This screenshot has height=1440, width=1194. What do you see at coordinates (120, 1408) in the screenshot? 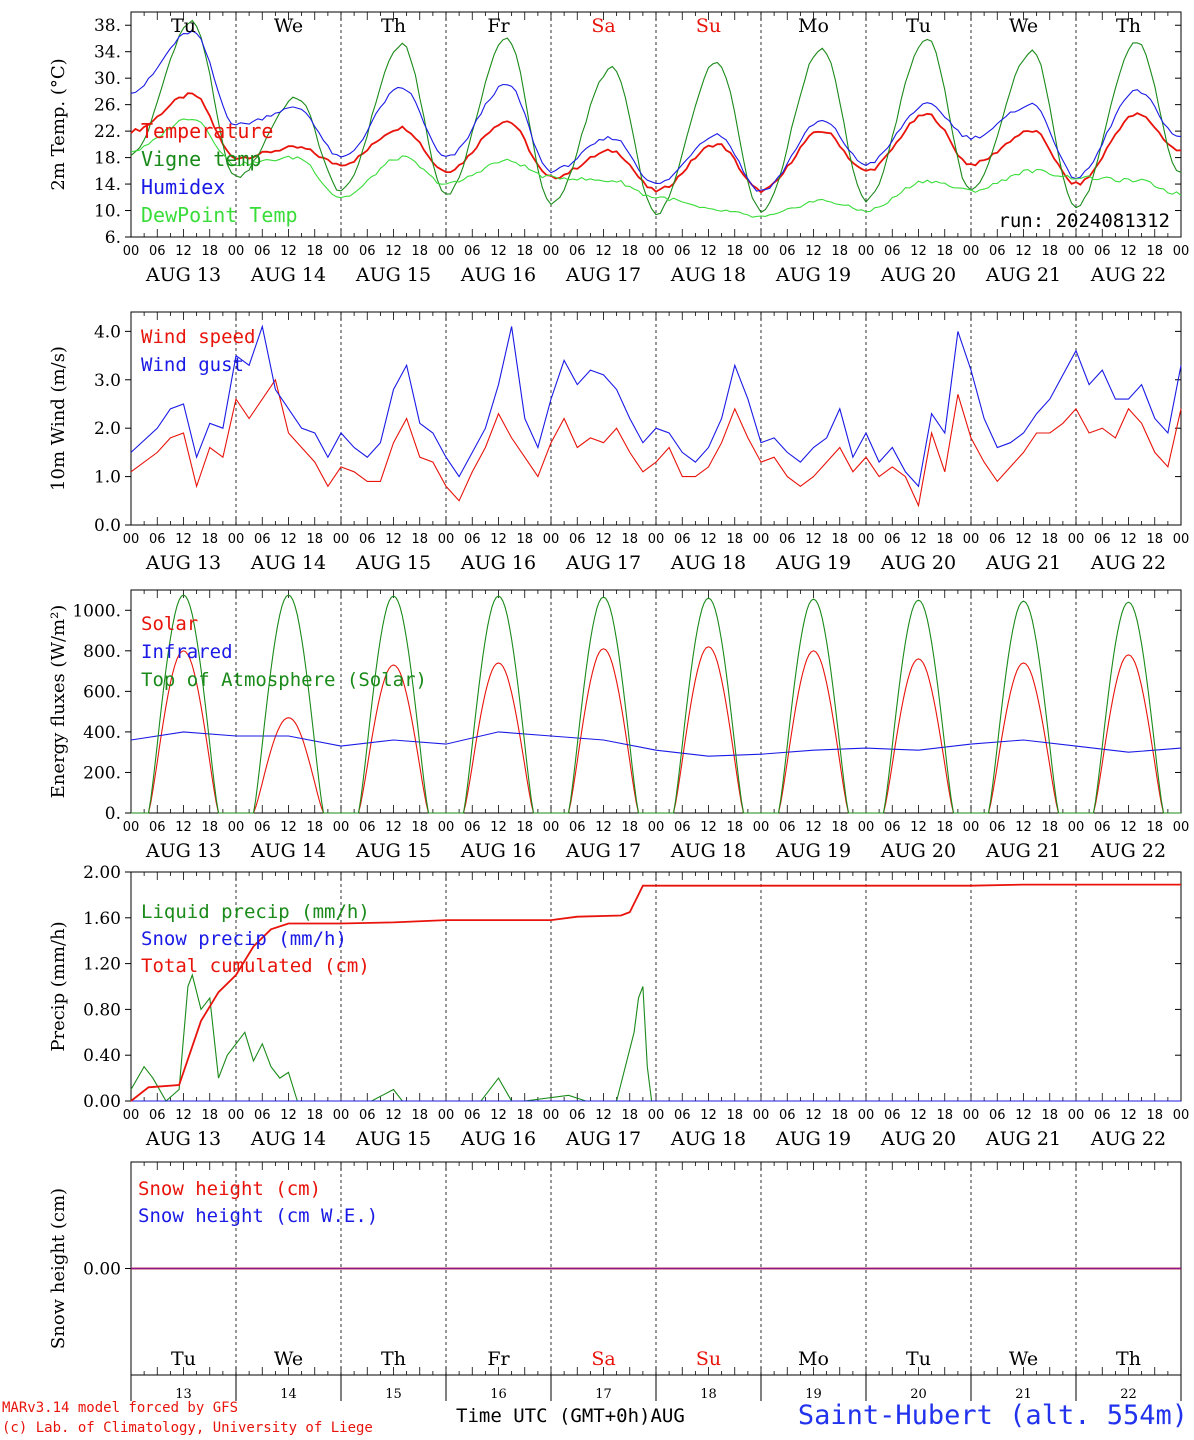
I see `model-credit: MARv3.14 model forced by GFS` at bounding box center [120, 1408].